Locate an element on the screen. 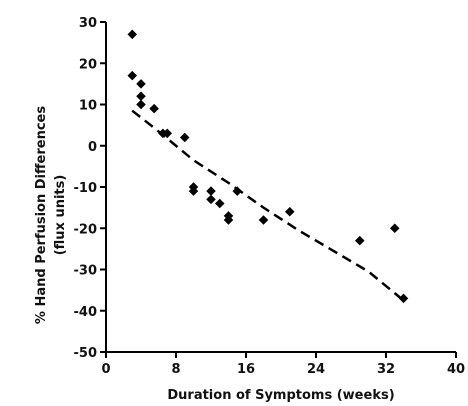 The width and height of the screenshot is (468, 406). y-tick-label: -30 is located at coordinates (86, 271).